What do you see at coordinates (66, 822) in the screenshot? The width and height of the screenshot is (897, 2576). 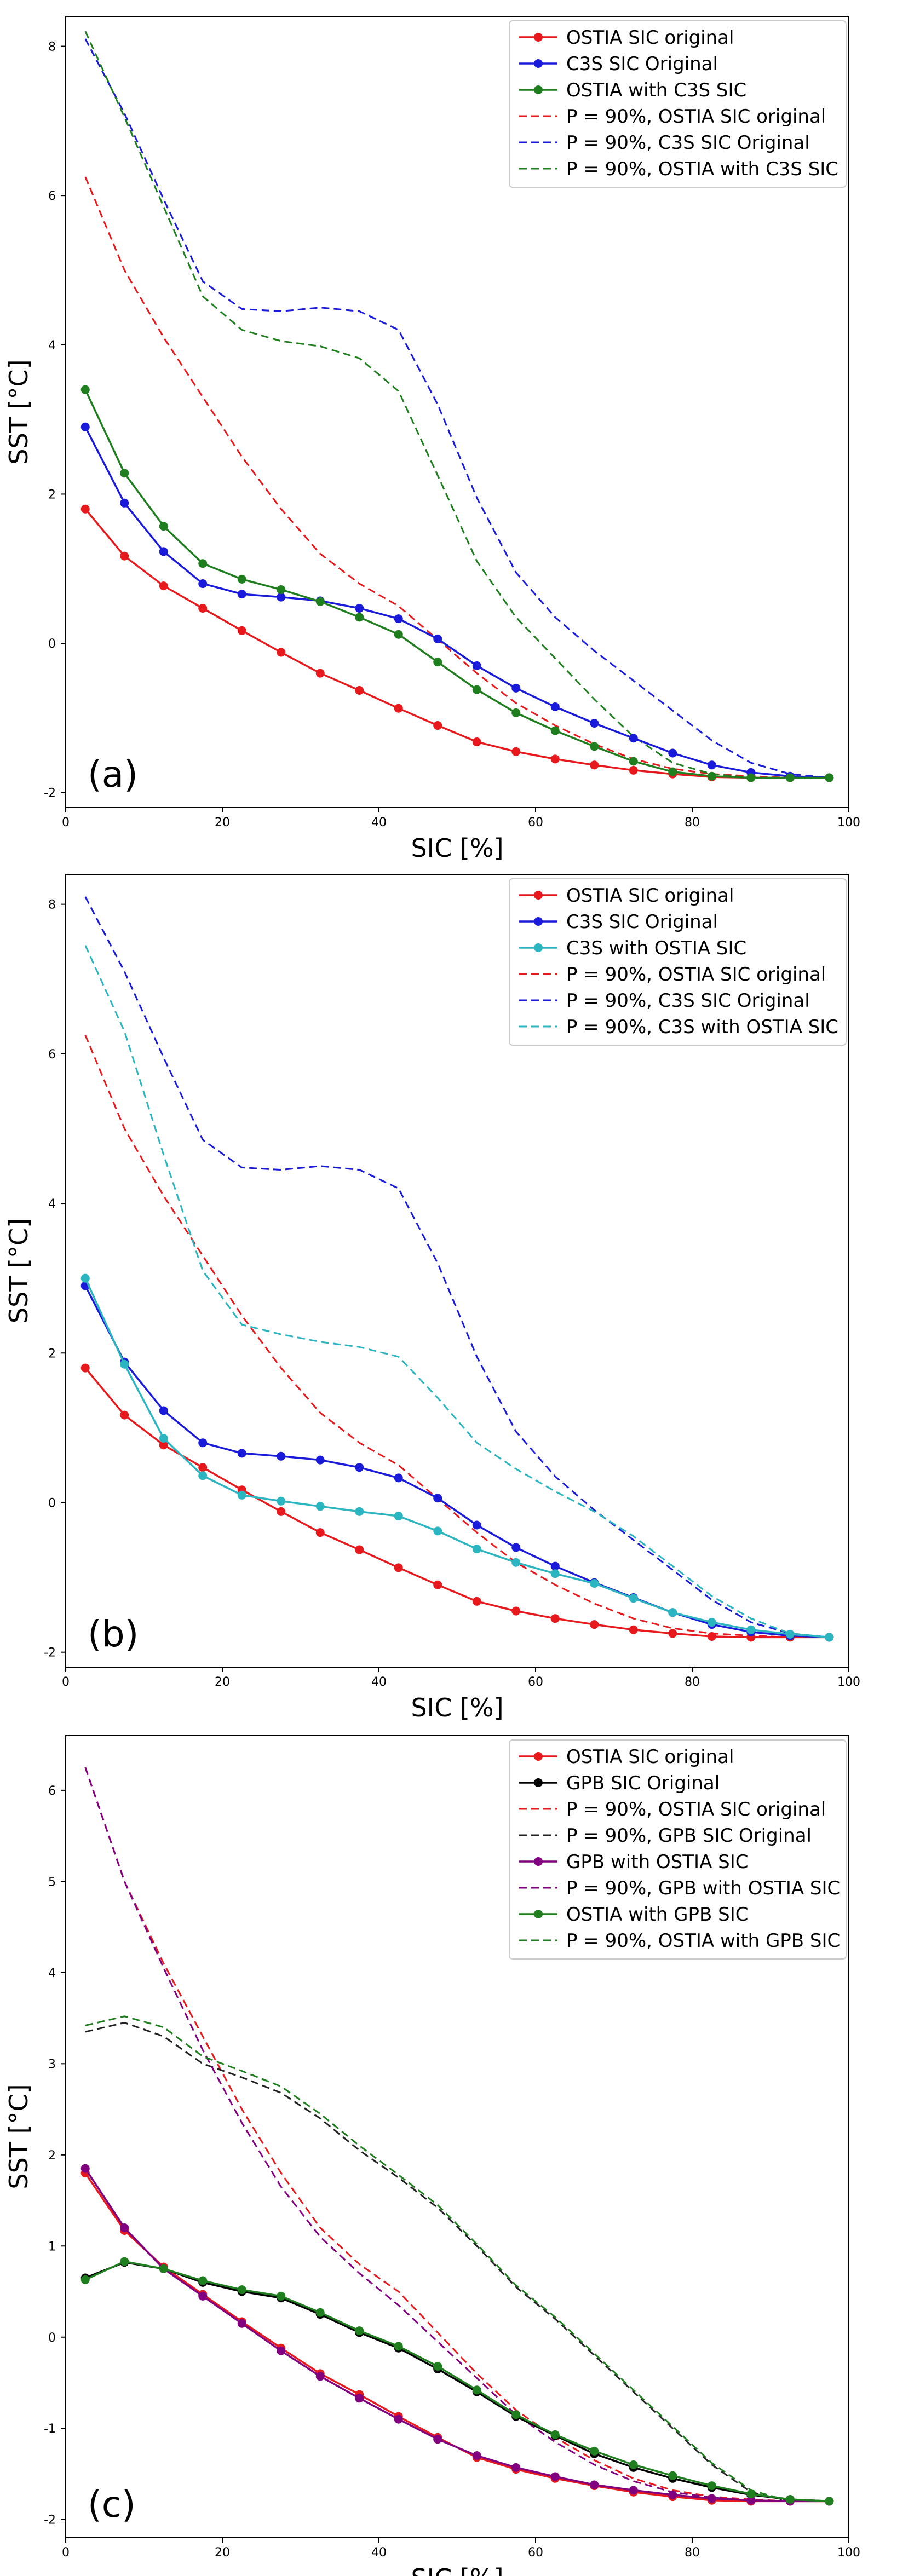 I see `x-tick-label: 0` at bounding box center [66, 822].